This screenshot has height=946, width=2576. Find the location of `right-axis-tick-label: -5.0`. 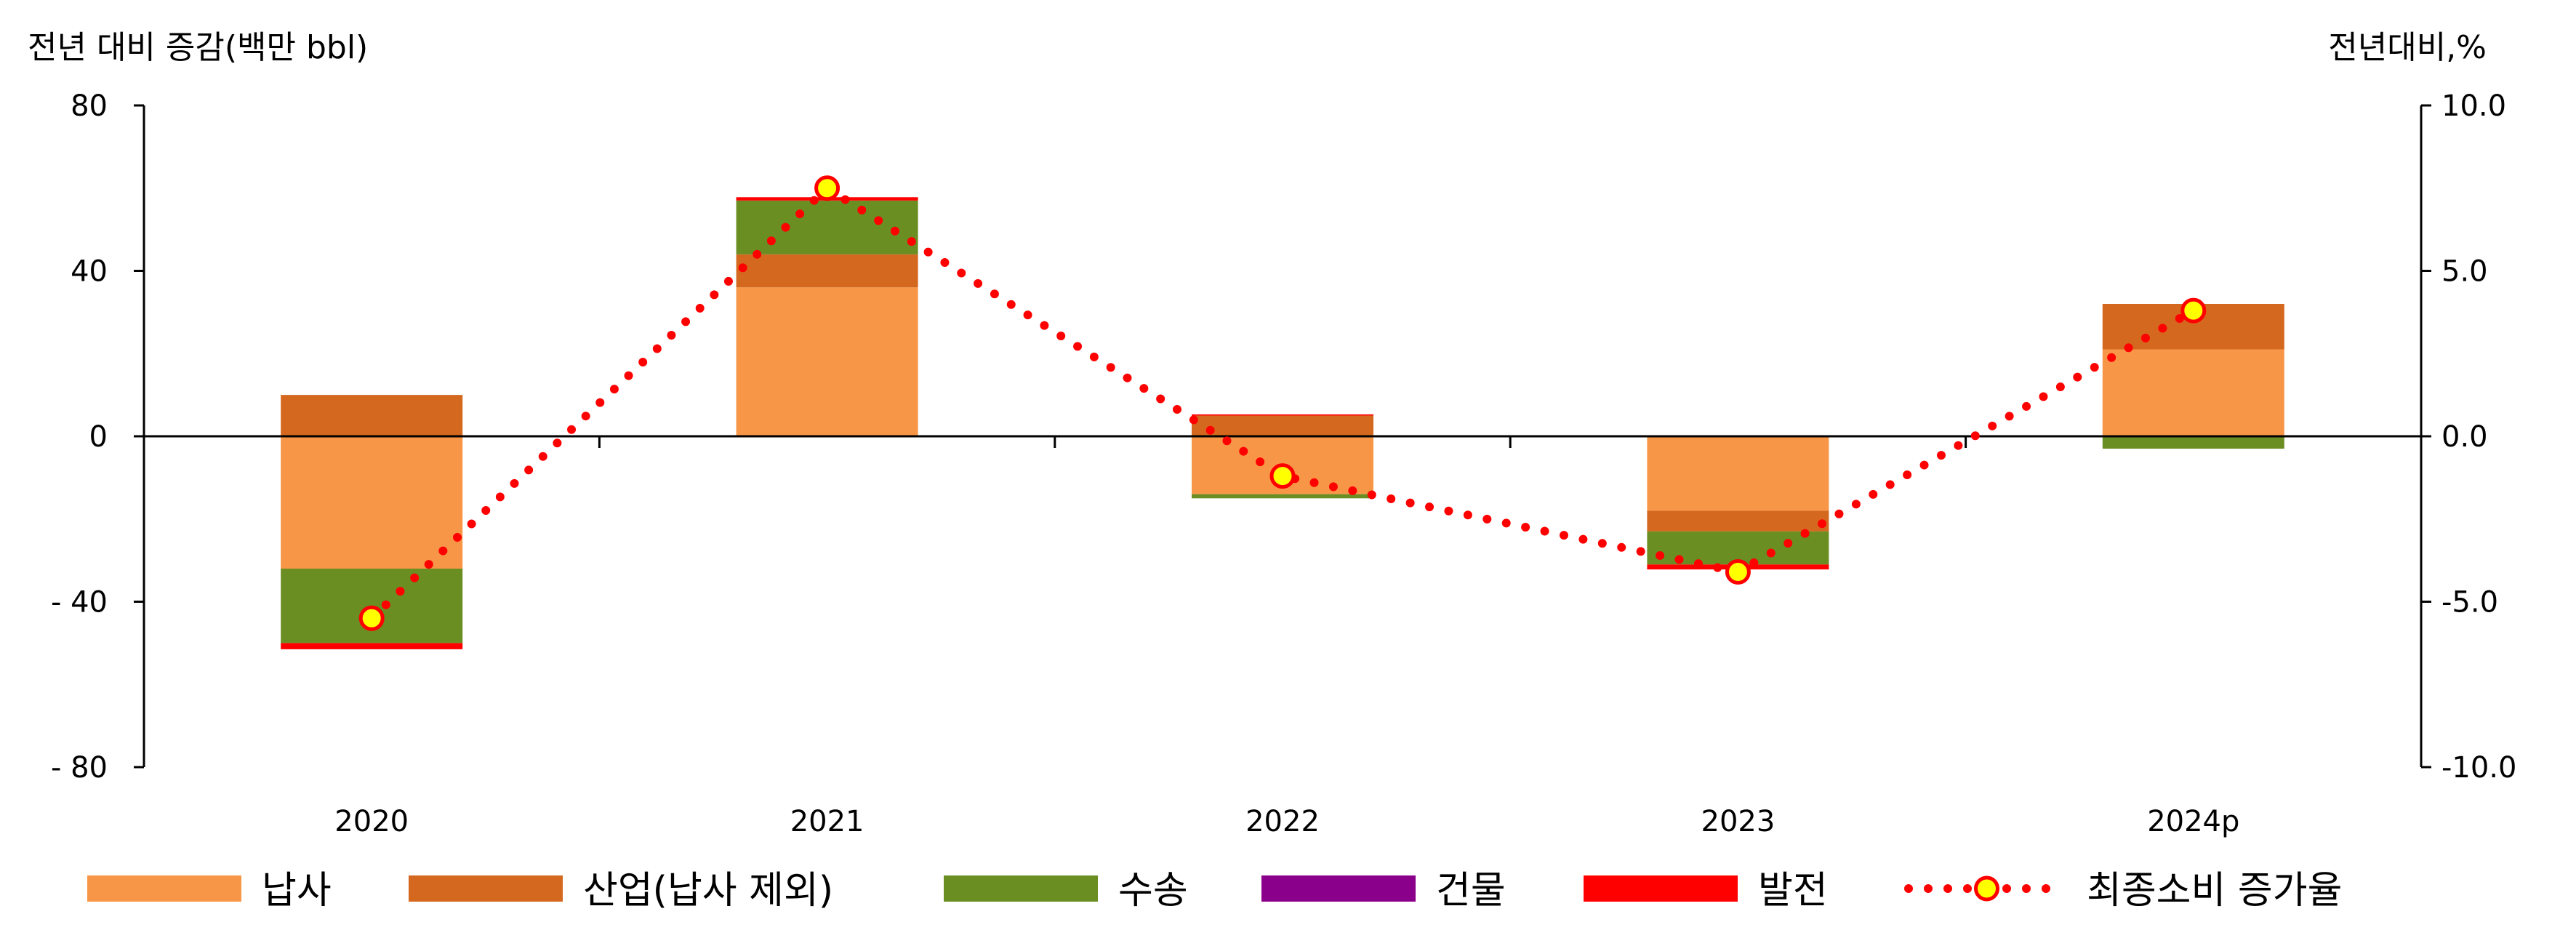

right-axis-tick-label: -5.0 is located at coordinates (2469, 603).